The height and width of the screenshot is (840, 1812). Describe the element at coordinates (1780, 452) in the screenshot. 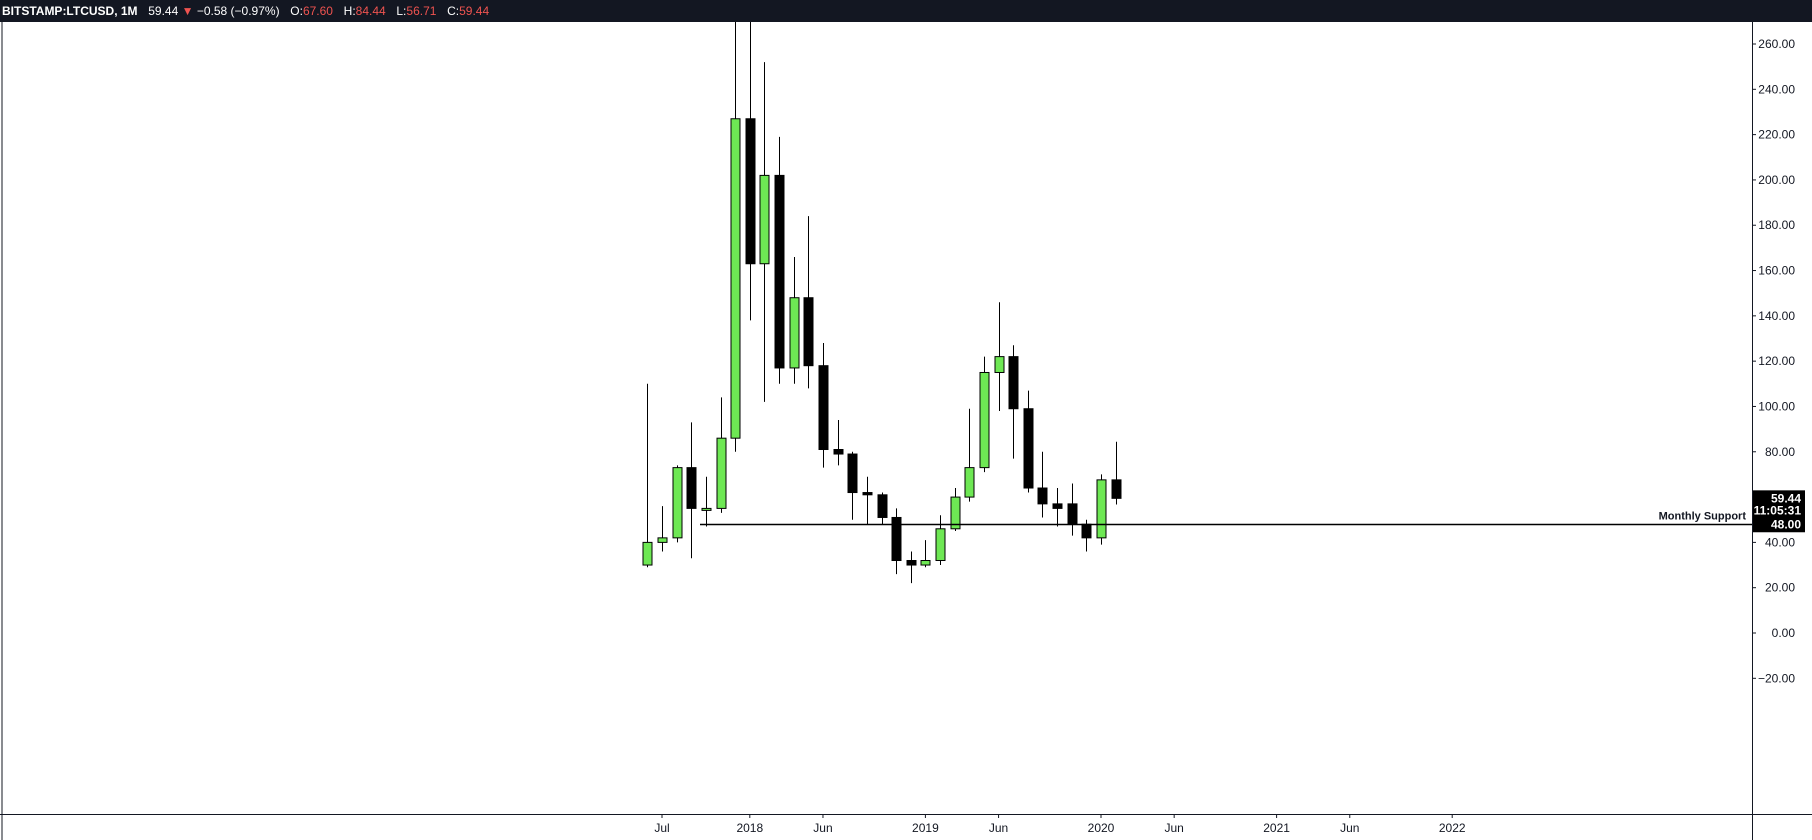

I see `y-tick-label: 80.00` at that location.